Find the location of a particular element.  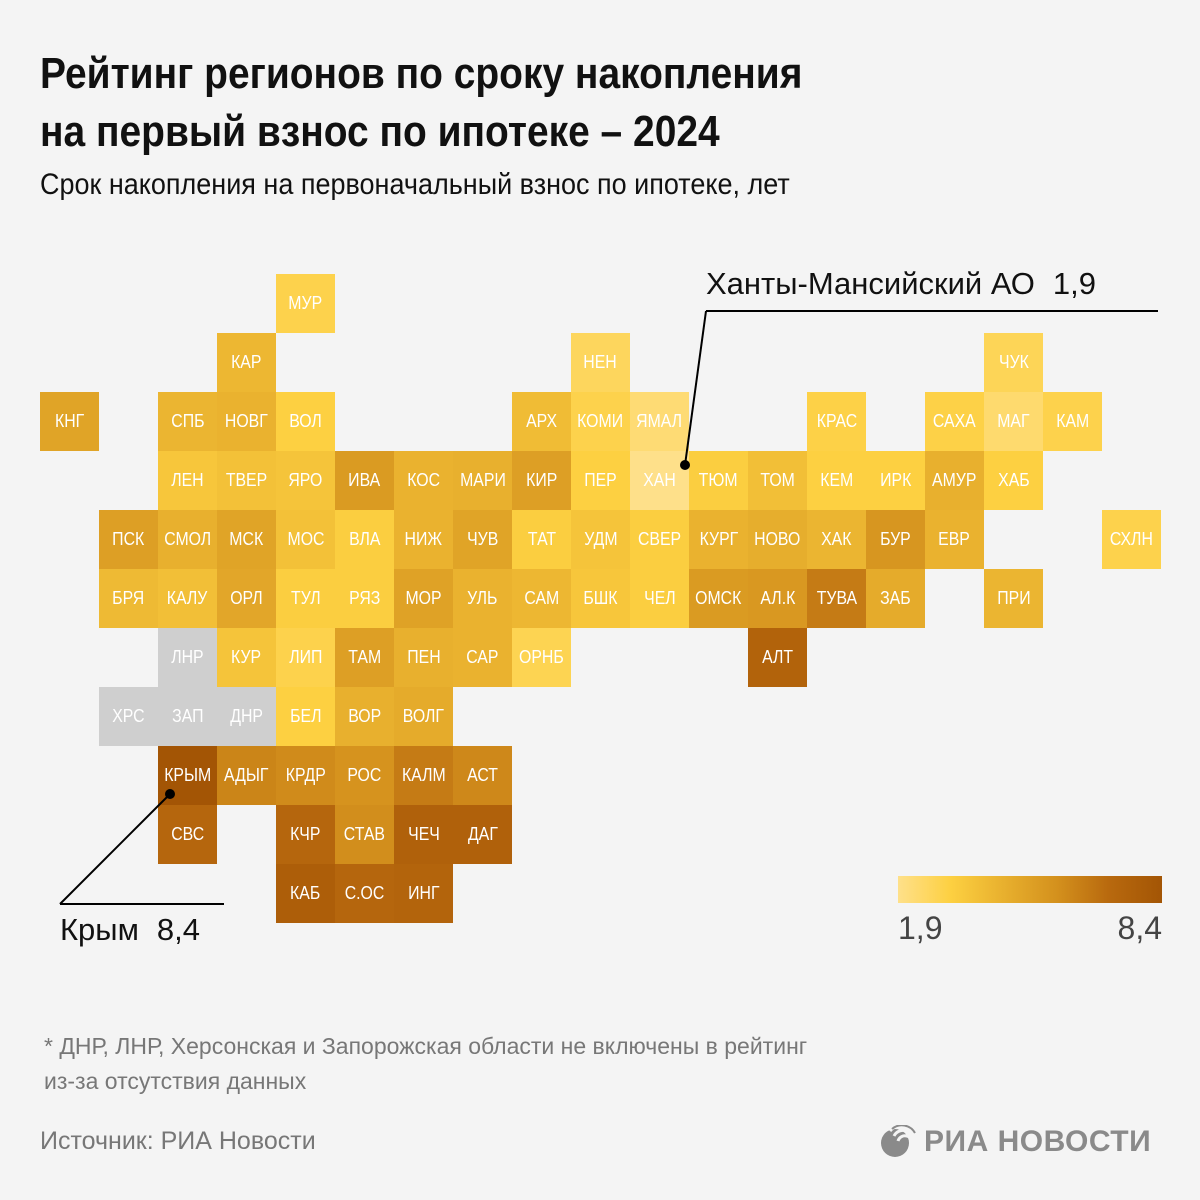

region-label: ПСК is located at coordinates (128, 539).